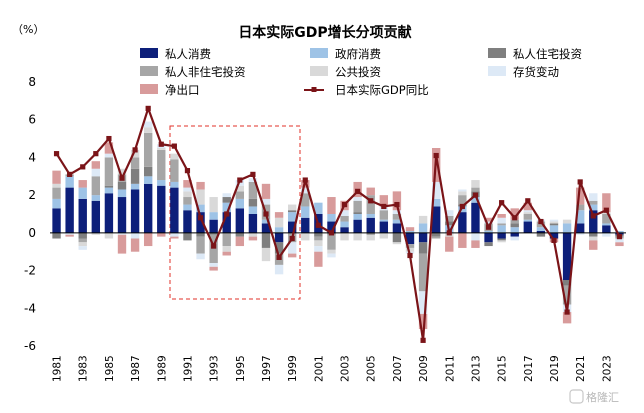  What do you see at coordinates (122, 178) in the screenshot?
I see `gdp-point-1986` at bounding box center [122, 178].